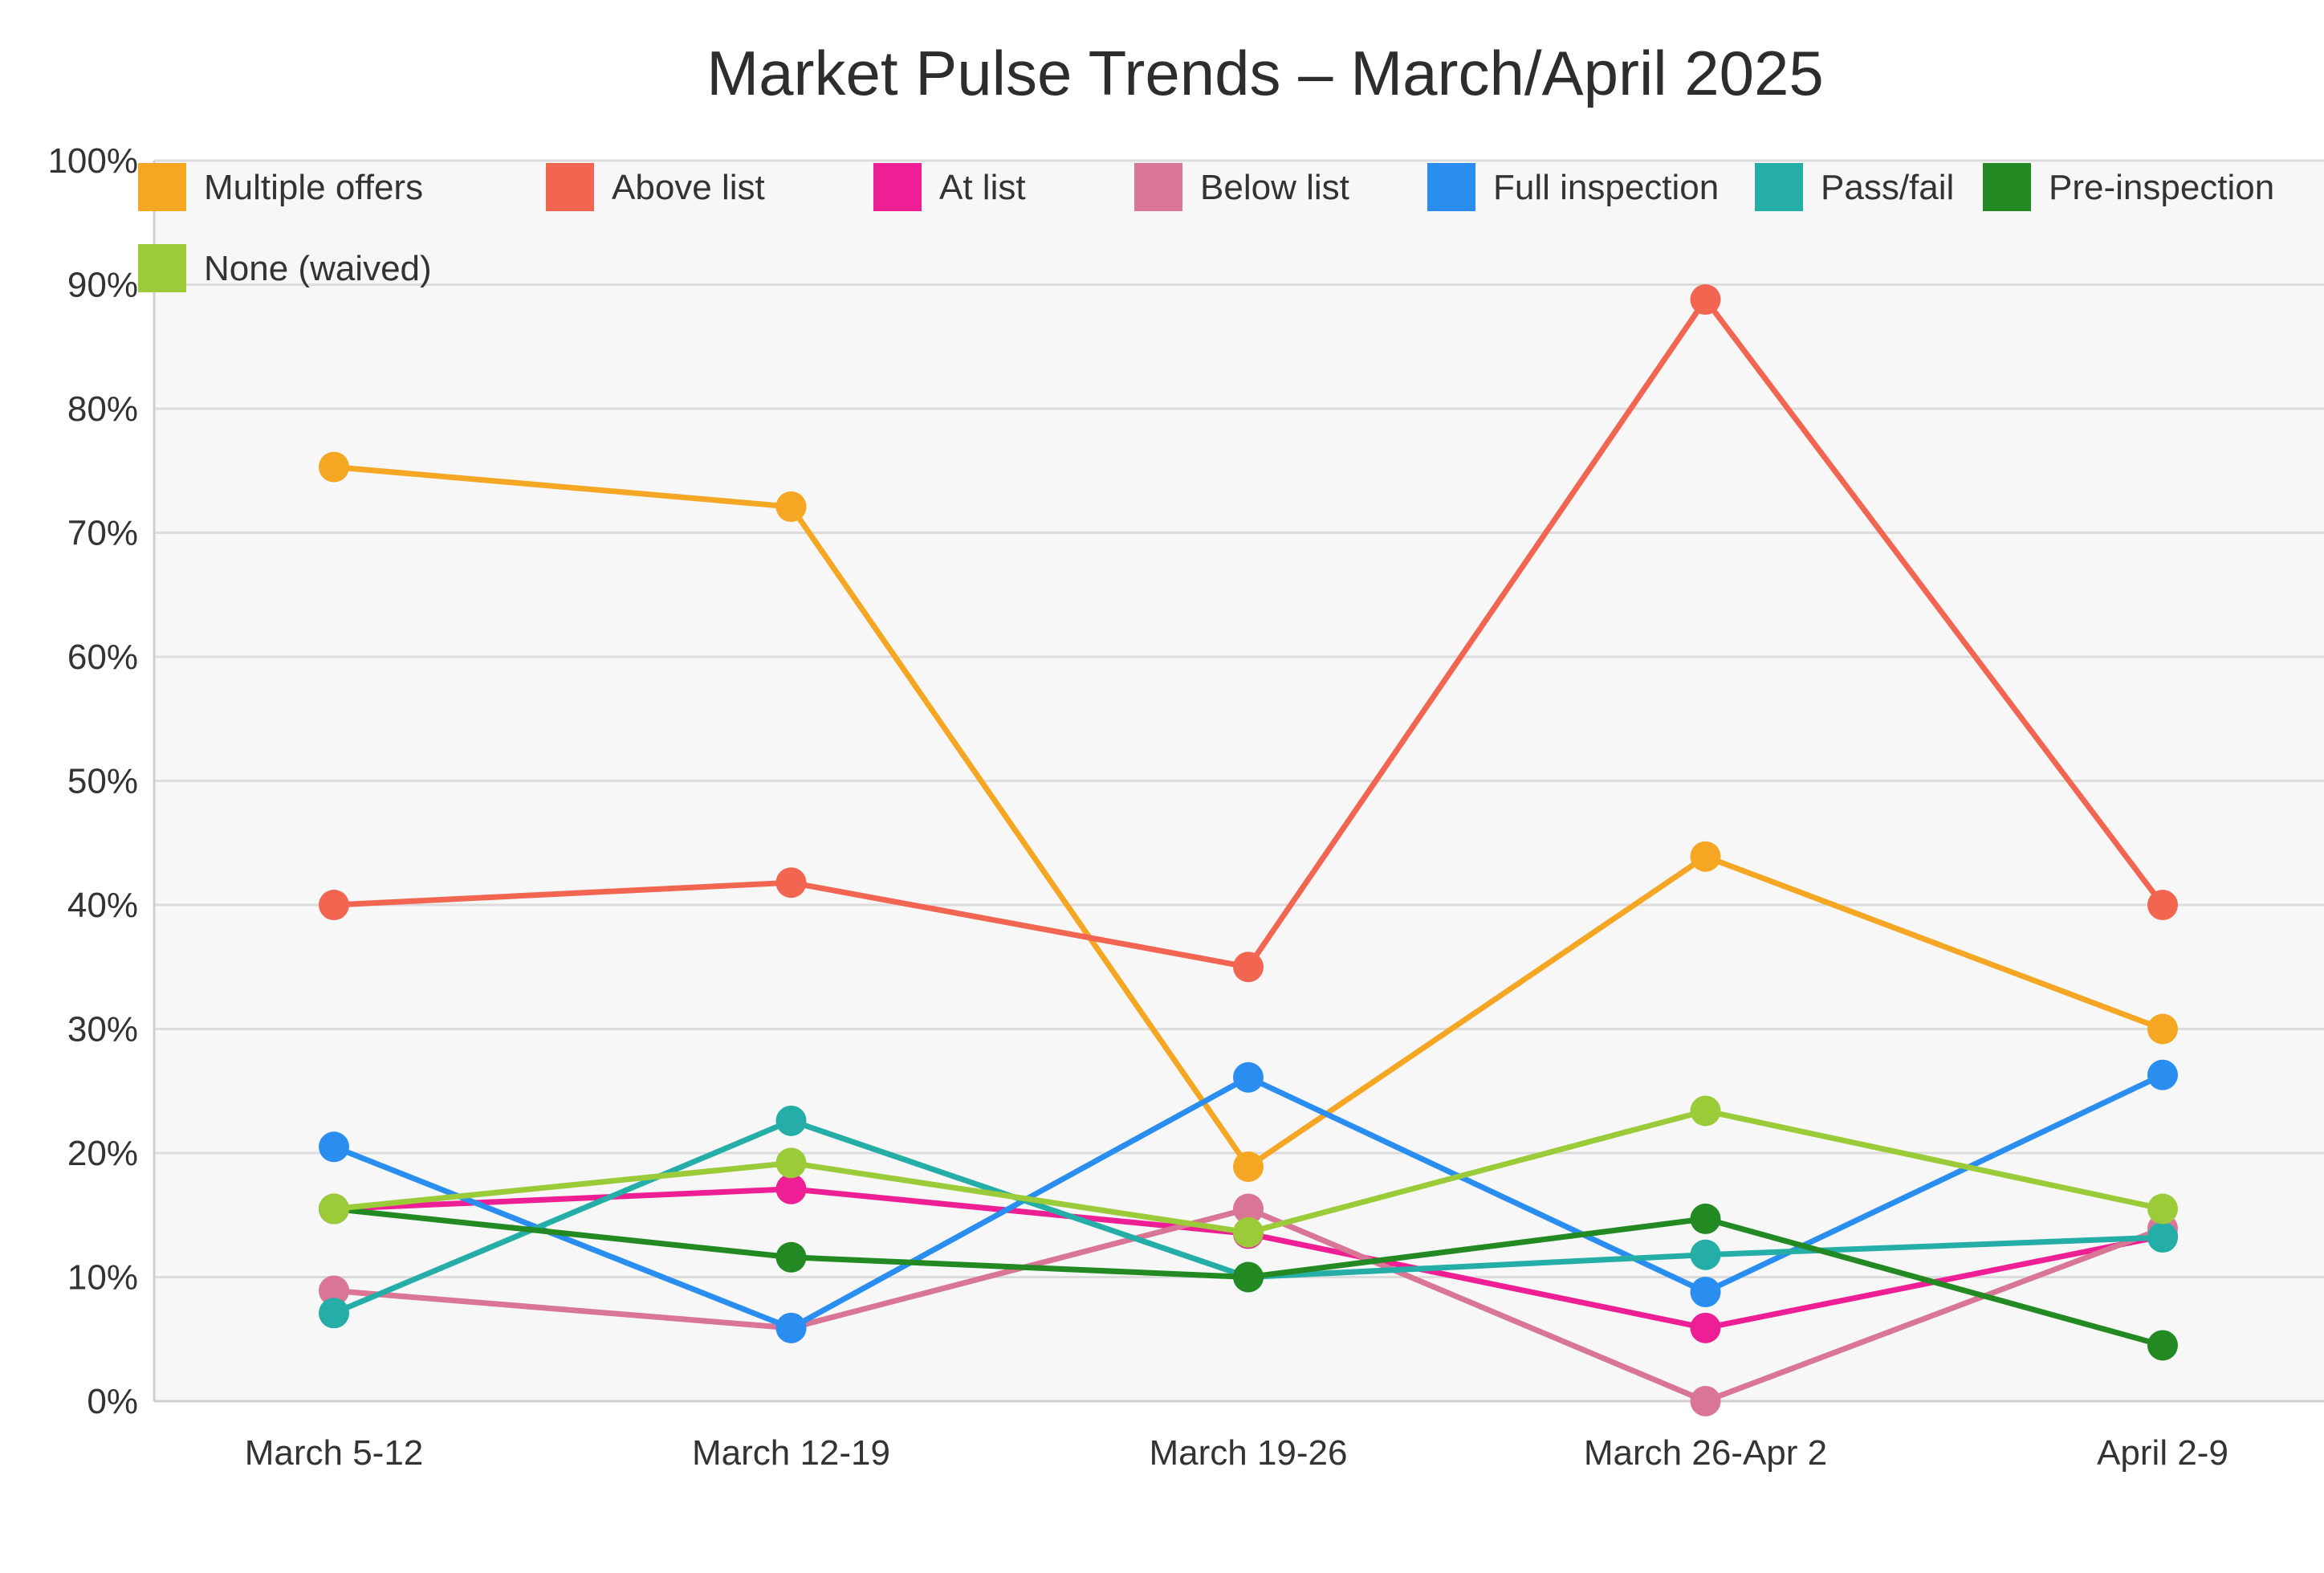 The image size is (2324, 1573). What do you see at coordinates (2161, 187) in the screenshot?
I see `legend-label: Pre-inspection` at bounding box center [2161, 187].